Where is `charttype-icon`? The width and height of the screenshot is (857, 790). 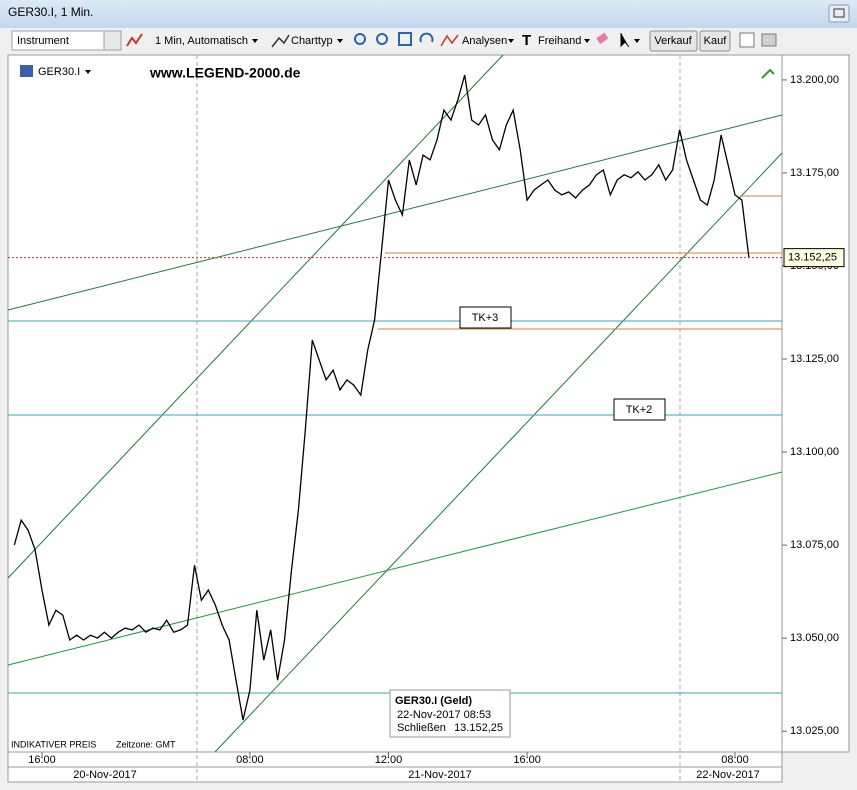
charttype-icon is located at coordinates (280, 41).